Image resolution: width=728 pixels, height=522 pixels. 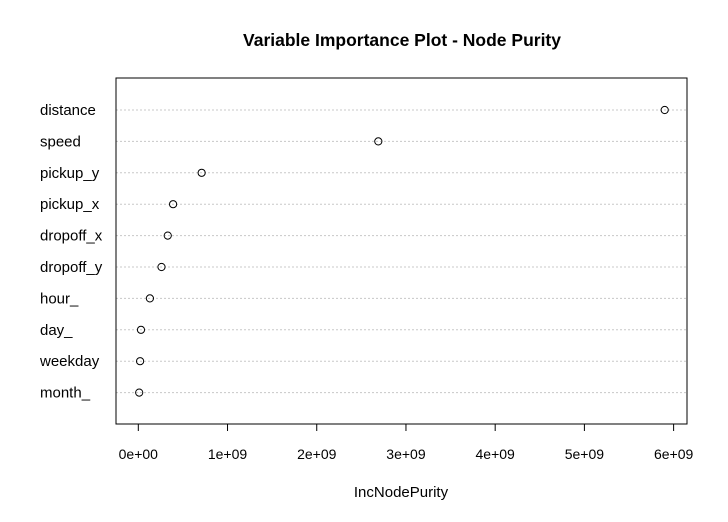 What do you see at coordinates (71, 267) in the screenshot?
I see `variable-label: dropoff_y` at bounding box center [71, 267].